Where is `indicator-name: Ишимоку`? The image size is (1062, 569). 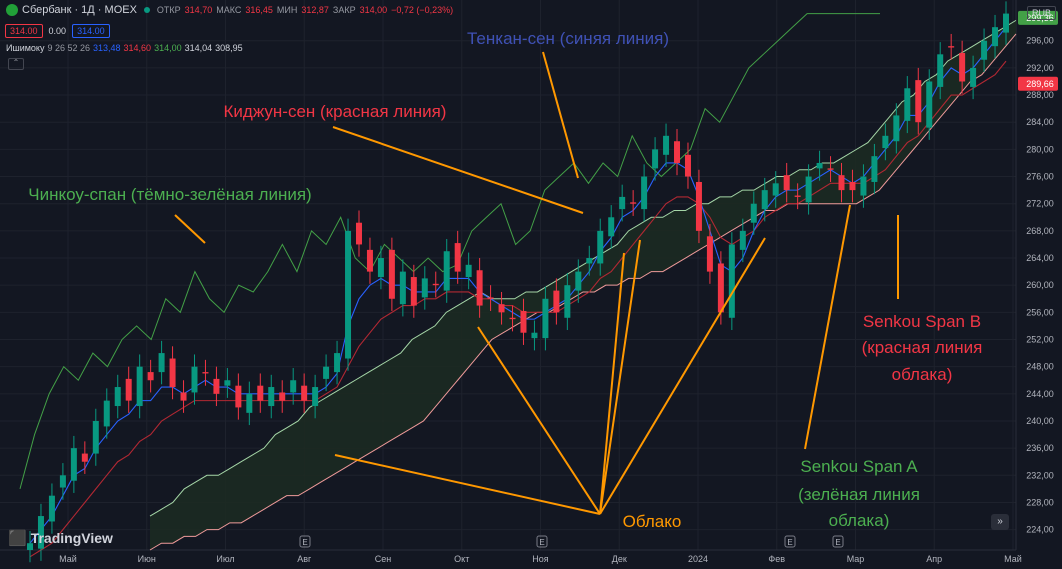 indicator-name: Ишимоку is located at coordinates (25, 48).